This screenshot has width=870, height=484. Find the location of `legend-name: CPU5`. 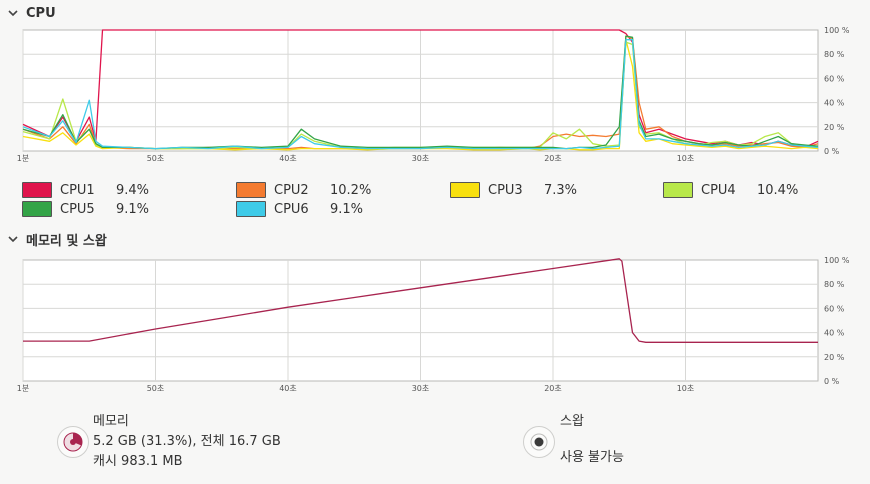

legend-name: CPU5 is located at coordinates (77, 209).